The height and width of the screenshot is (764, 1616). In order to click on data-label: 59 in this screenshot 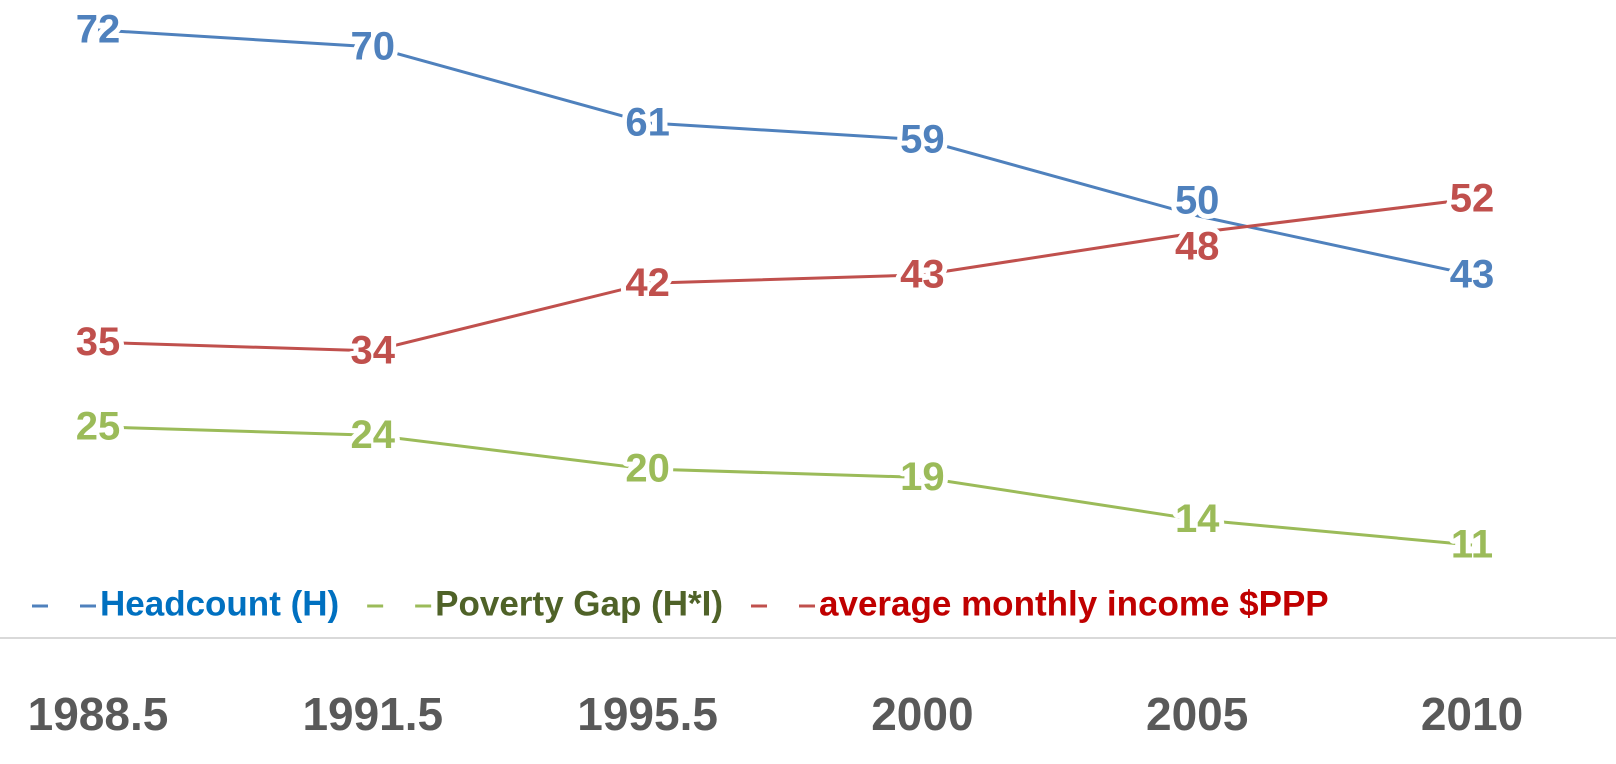, I will do `click(922, 139)`.